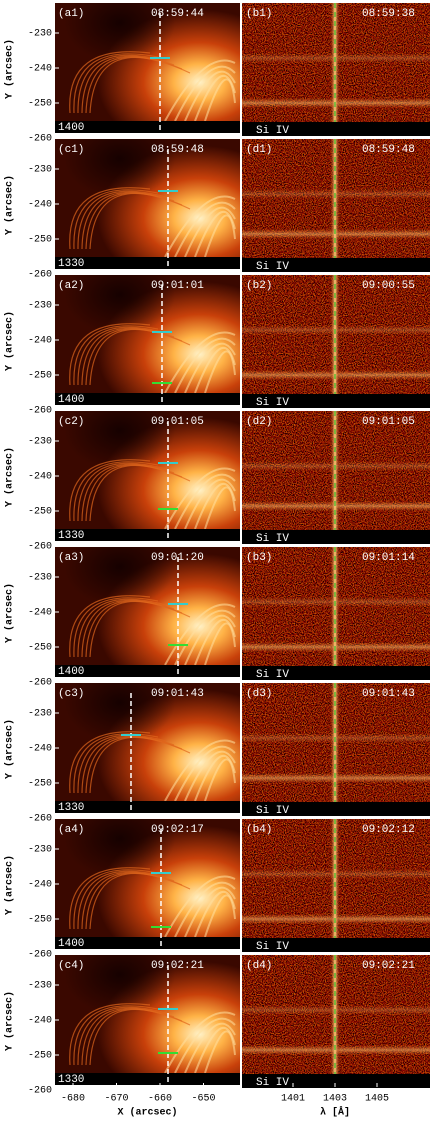 The image size is (436, 1123). What do you see at coordinates (335, 1099) in the screenshot?
I see `x-tick-label: 1403` at bounding box center [335, 1099].